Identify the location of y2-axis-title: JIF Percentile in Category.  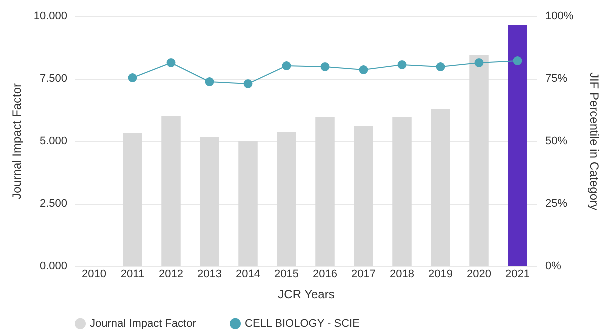
(594, 141).